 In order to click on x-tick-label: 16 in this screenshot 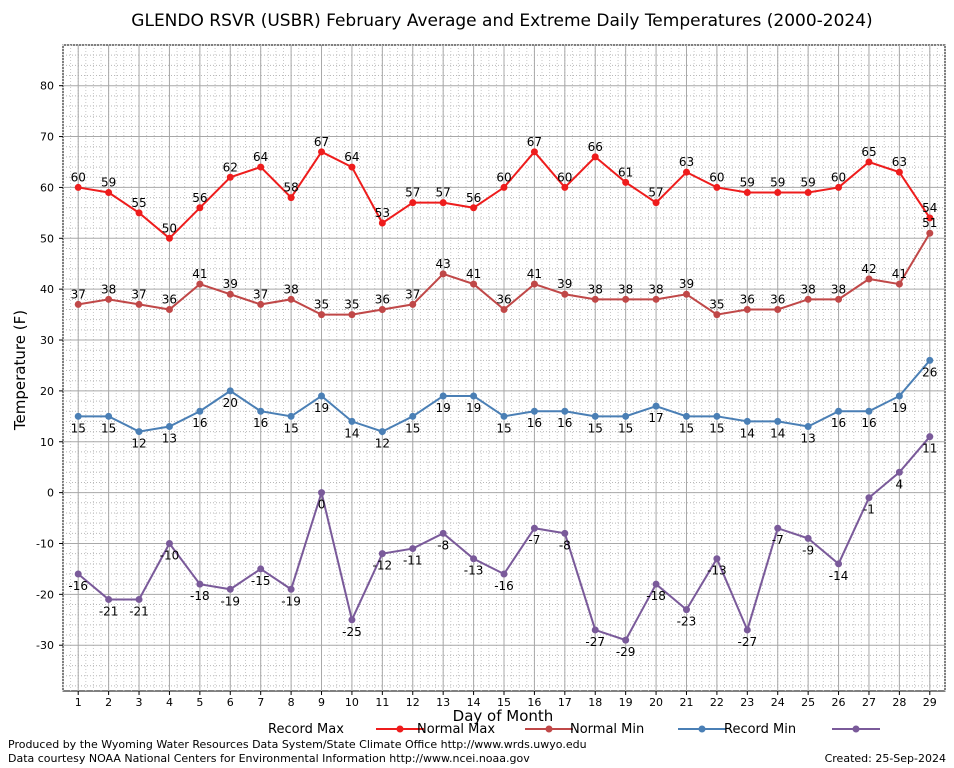, I will do `click(534, 702)`.